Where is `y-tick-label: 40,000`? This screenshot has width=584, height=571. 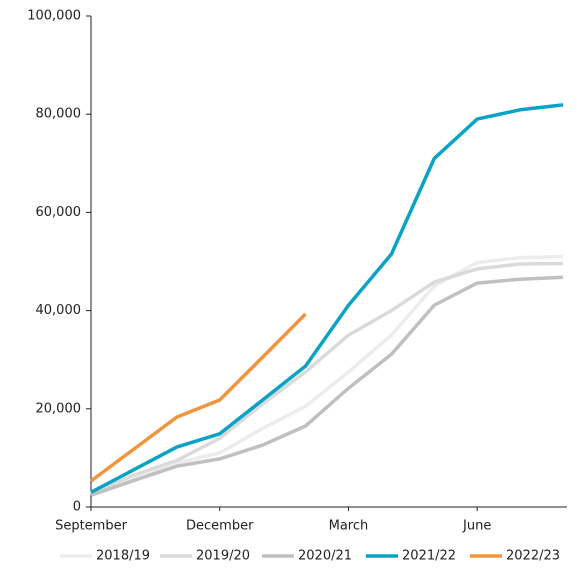 y-tick-label: 40,000 is located at coordinates (59, 310).